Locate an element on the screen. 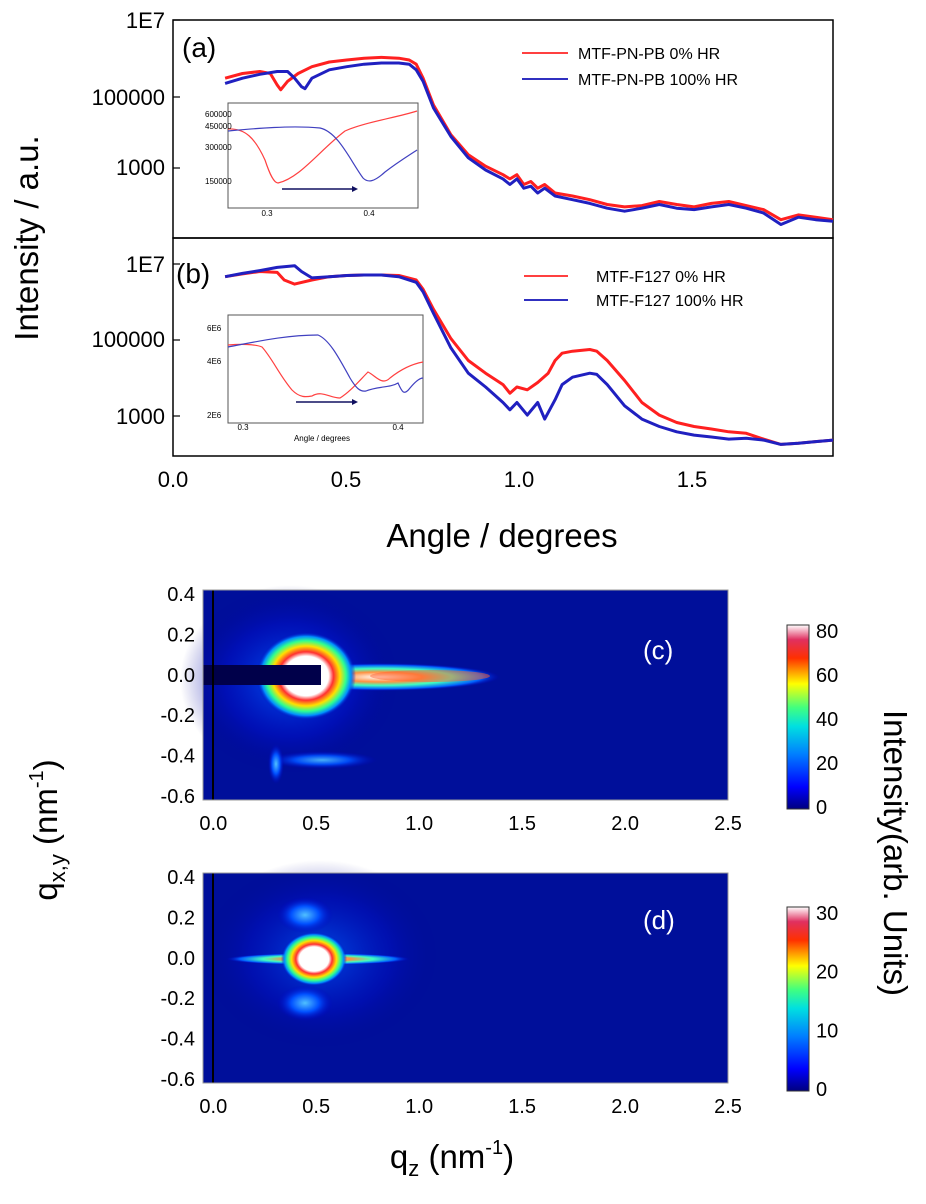 This screenshot has height=1204, width=926. heatmap-c-frame is located at coordinates (465, 695).